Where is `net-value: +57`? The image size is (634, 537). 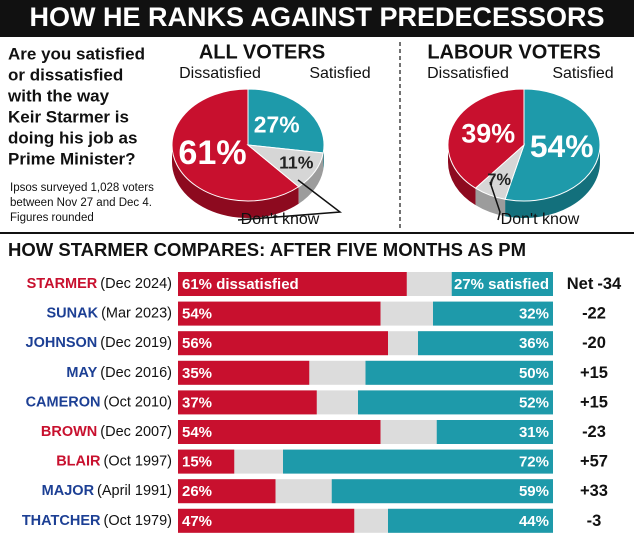
net-value: +57 is located at coordinates (594, 462).